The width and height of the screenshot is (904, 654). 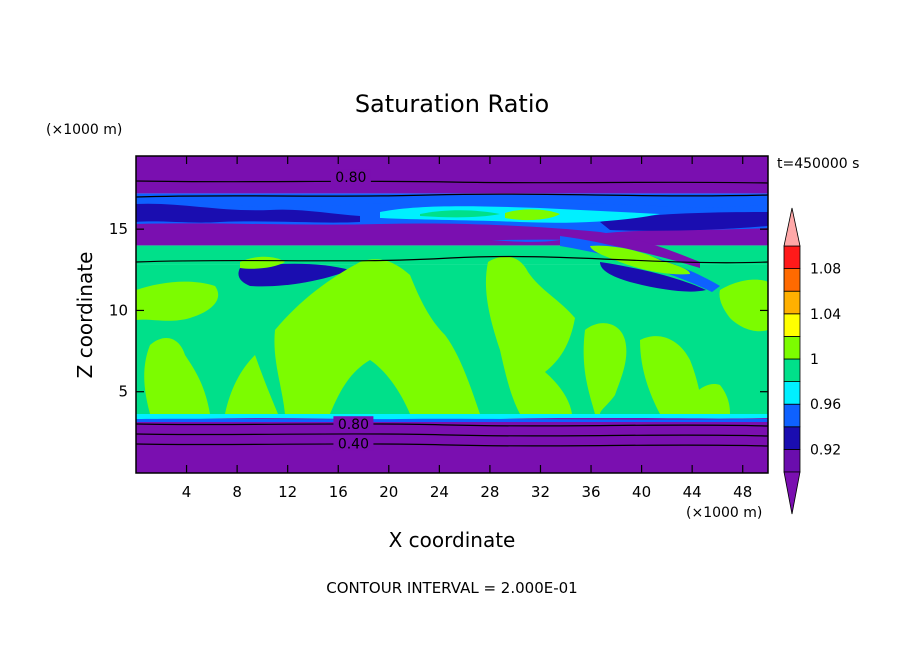 I want to click on colorbar-over-arrow, so click(x=792, y=227).